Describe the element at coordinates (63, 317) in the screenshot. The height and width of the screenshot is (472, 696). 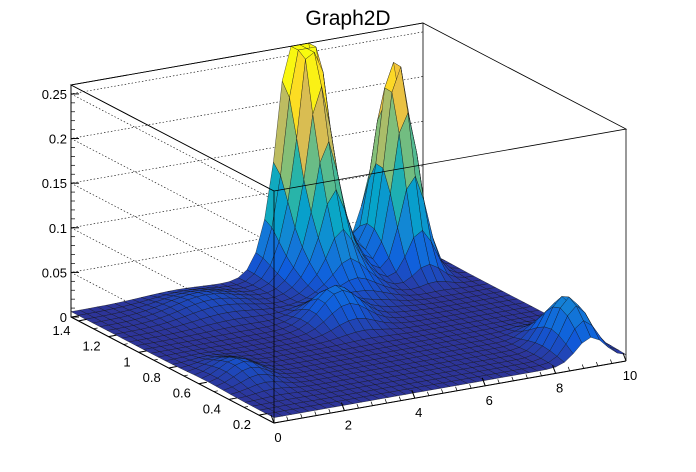
I see `z-tick-label: 0` at that location.